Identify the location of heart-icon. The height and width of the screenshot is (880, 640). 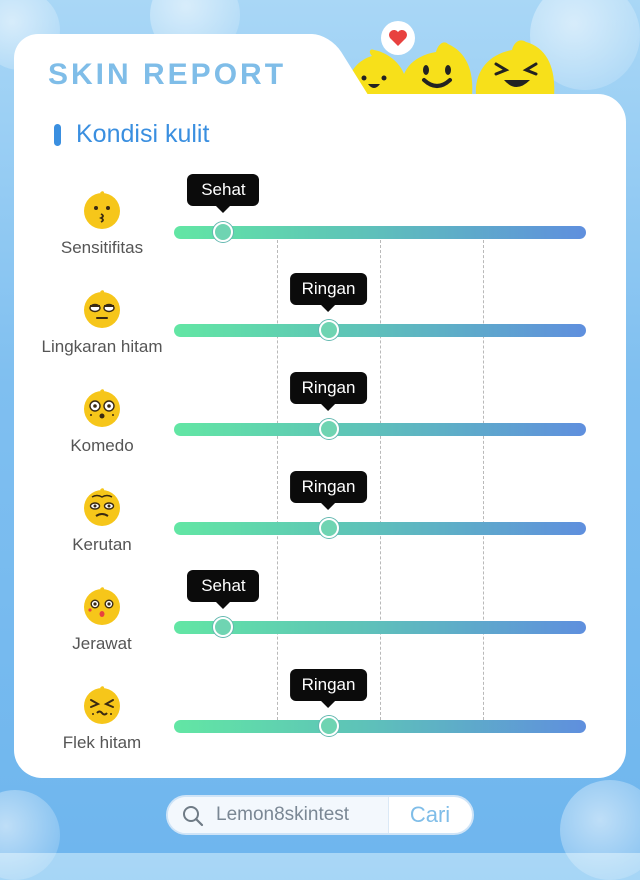
(398, 38).